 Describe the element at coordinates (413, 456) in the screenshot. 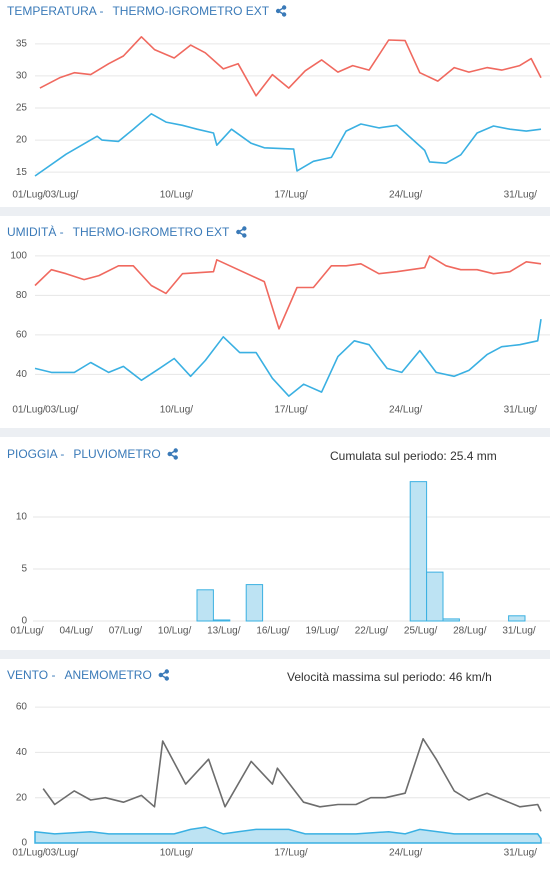

I see `annotation: Cumulata sul periodo: 25.4 mm` at that location.